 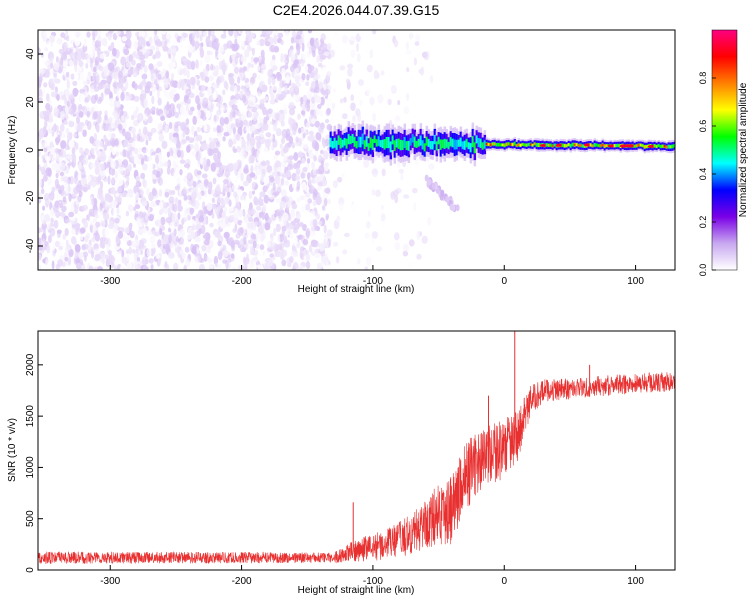 What do you see at coordinates (30, 150) in the screenshot?
I see `y-tick-label: 0` at bounding box center [30, 150].